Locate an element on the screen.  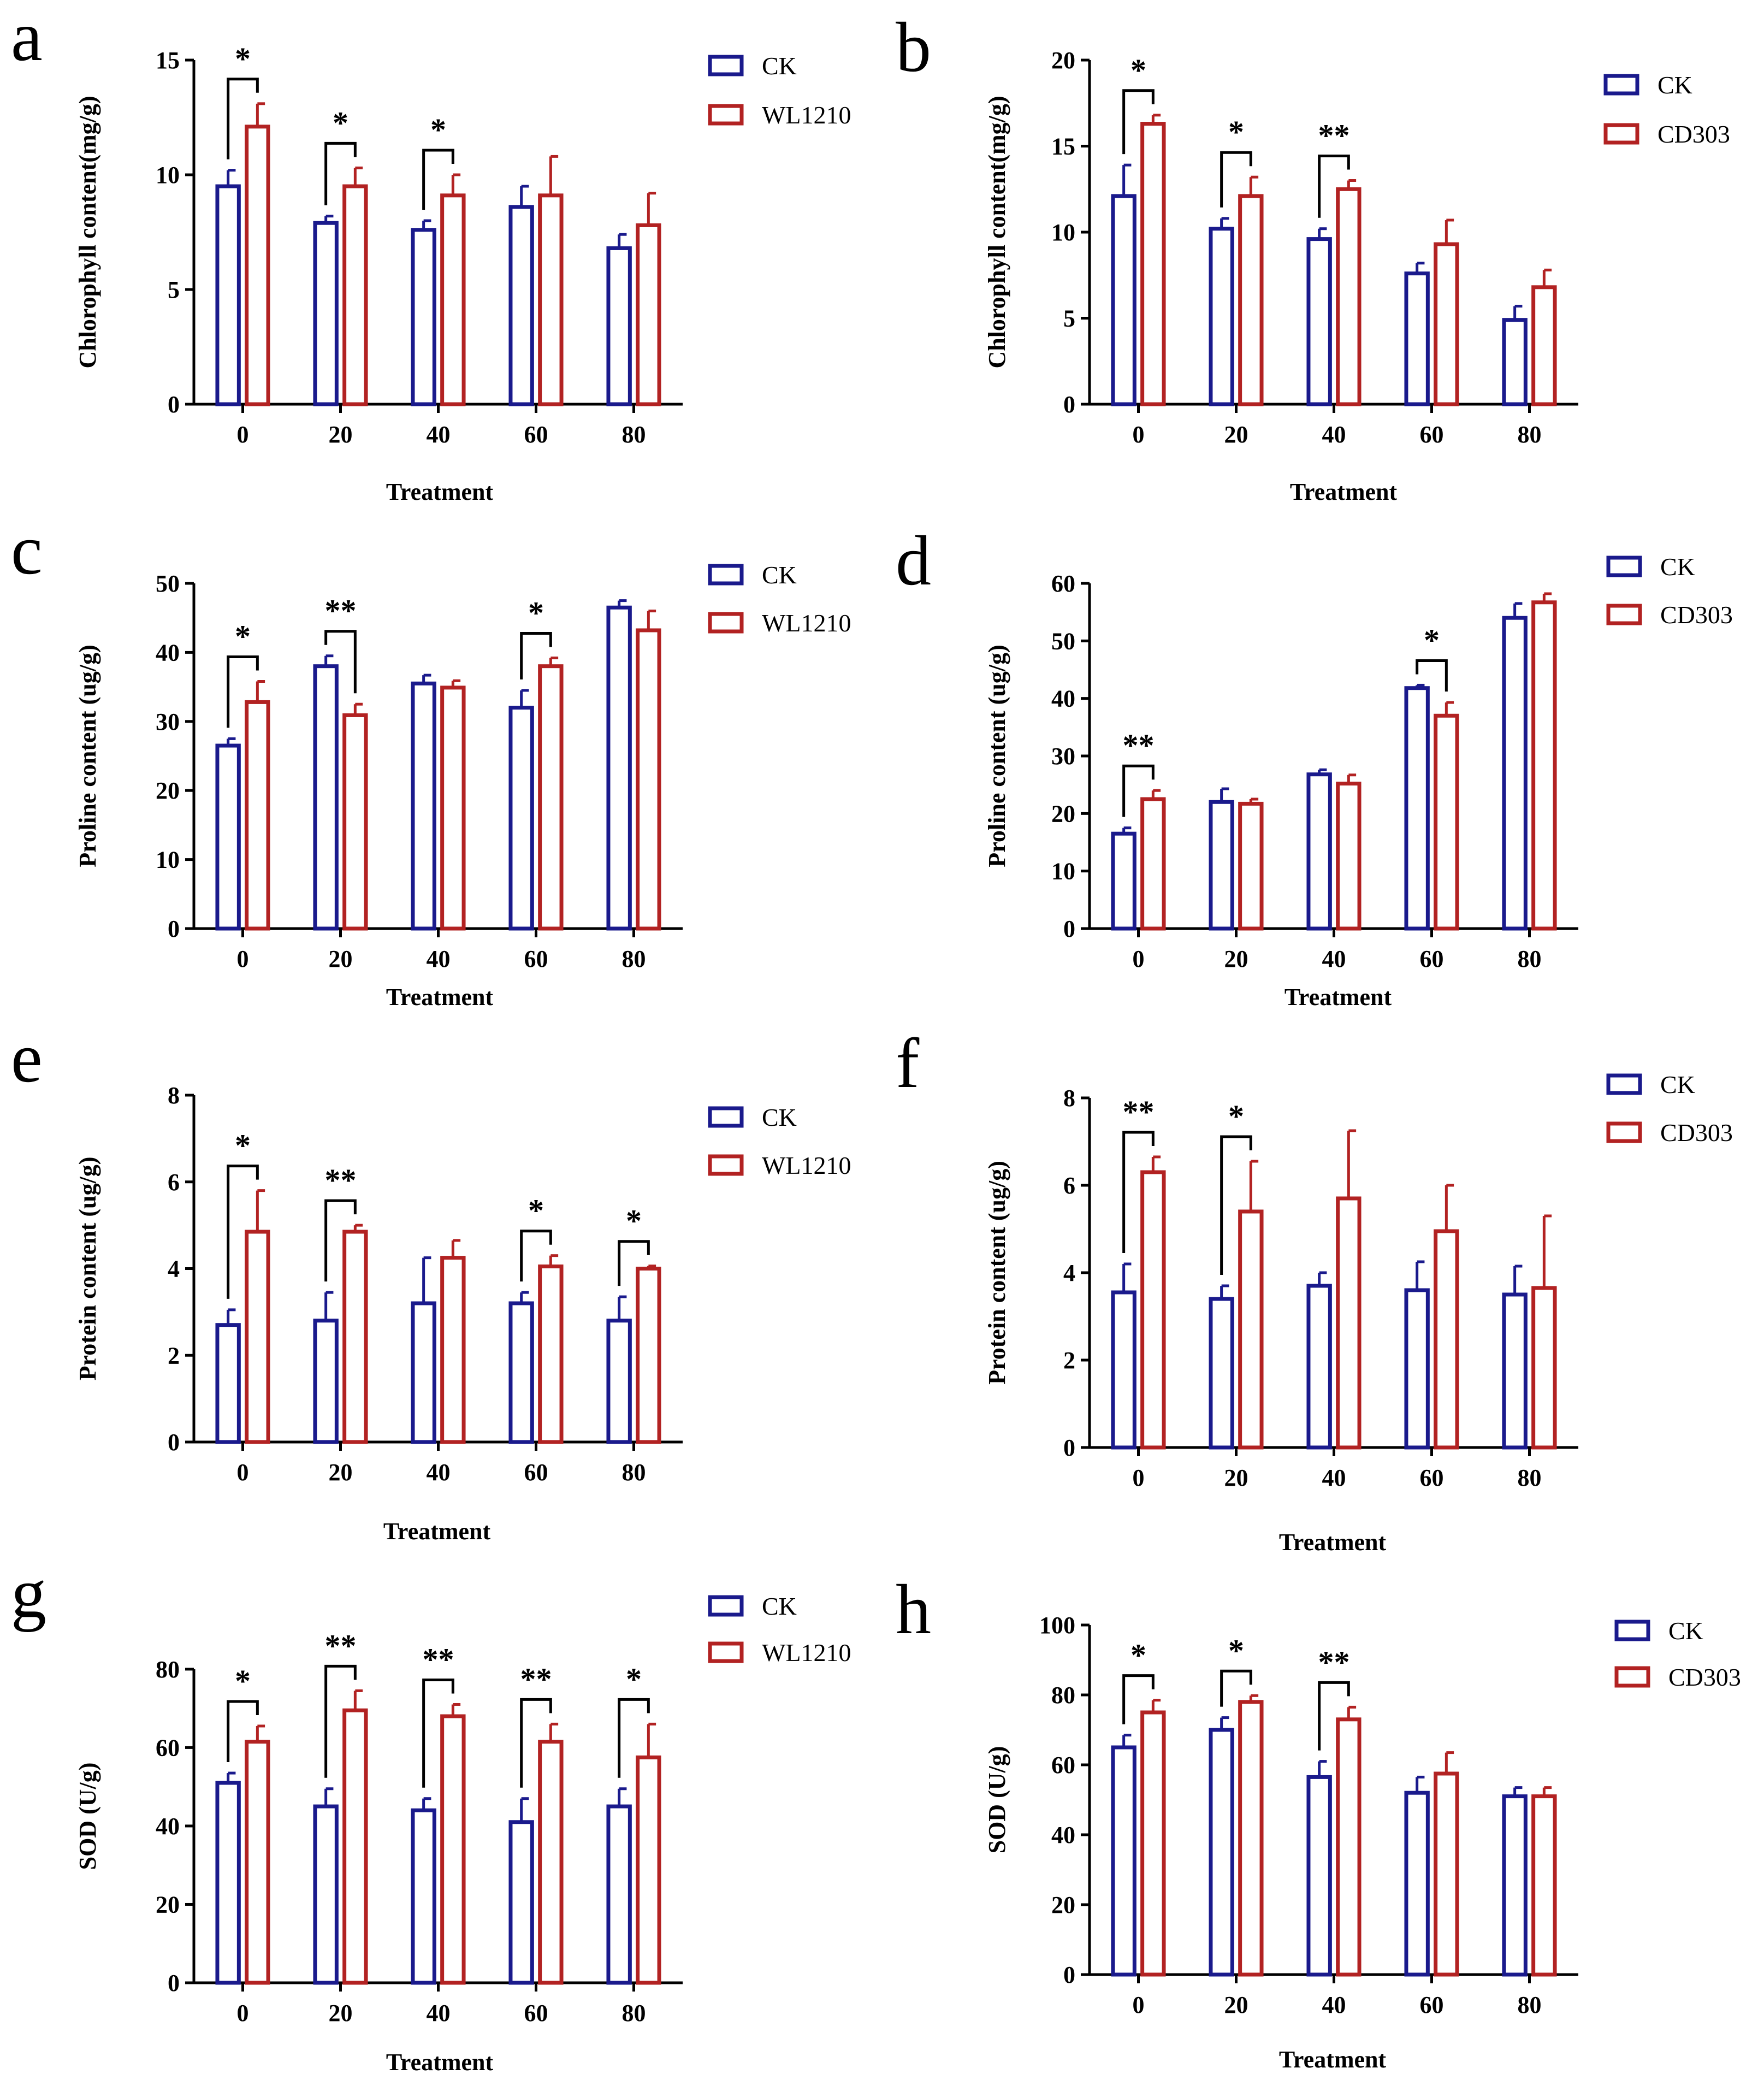
y-tick-label: 100 is located at coordinates (1057, 1625).